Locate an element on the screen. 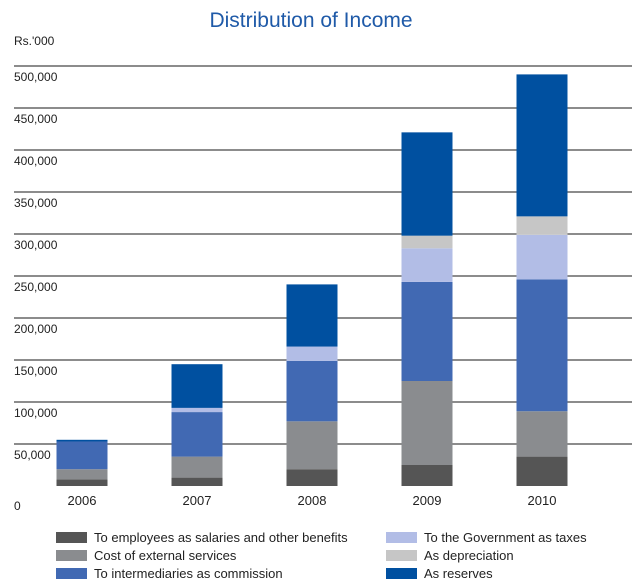  legend-label: To intermediaries as commission is located at coordinates (188, 573).